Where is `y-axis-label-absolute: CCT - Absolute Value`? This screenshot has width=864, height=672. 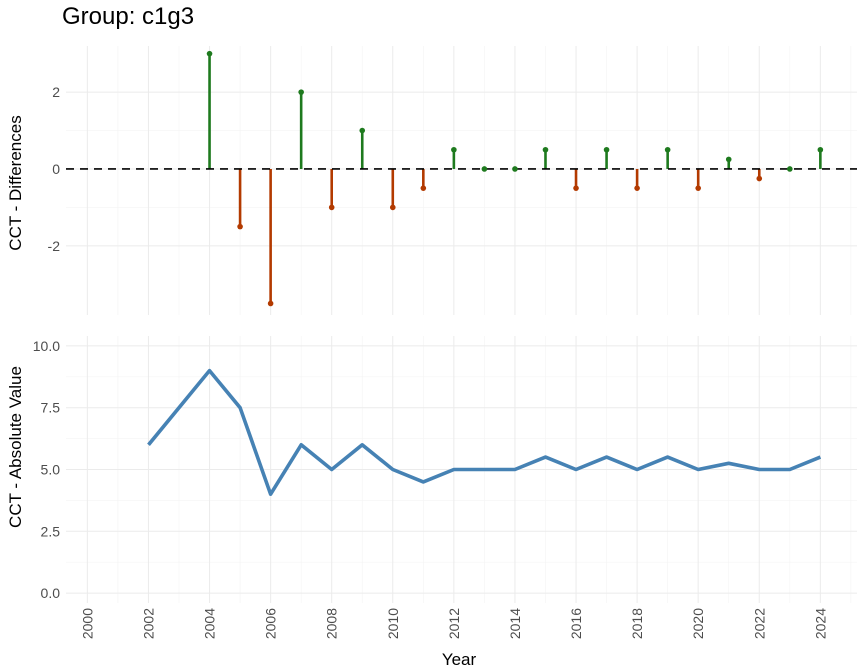 y-axis-label-absolute: CCT - Absolute Value is located at coordinates (15, 447).